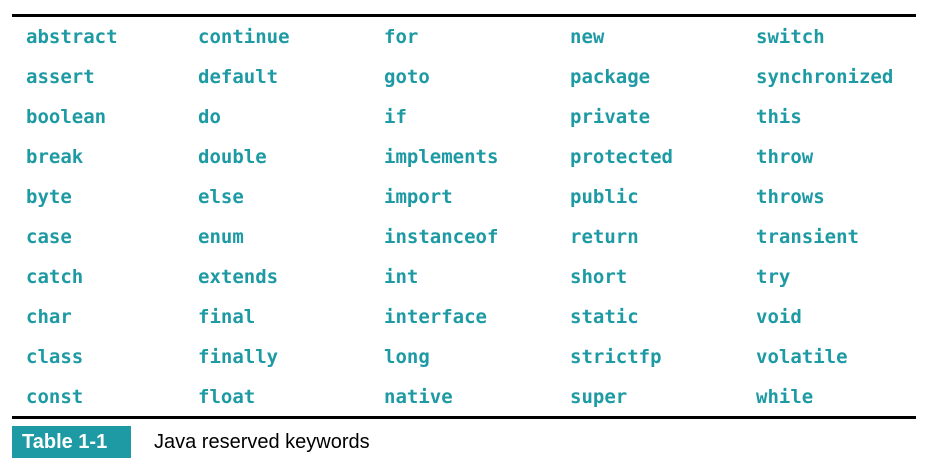 The image size is (933, 469). I want to click on table-cell: short, so click(599, 277).